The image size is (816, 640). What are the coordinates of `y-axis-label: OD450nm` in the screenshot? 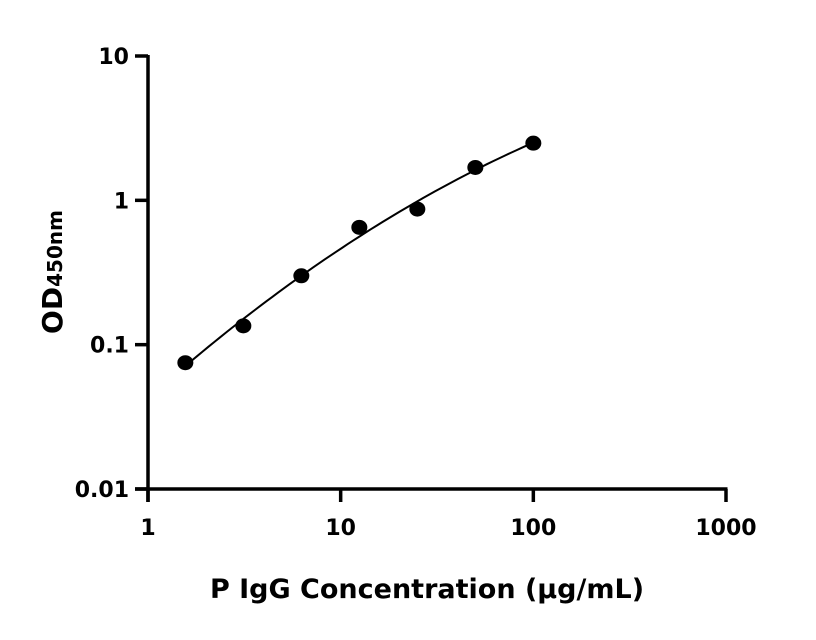 It's located at (52, 272).